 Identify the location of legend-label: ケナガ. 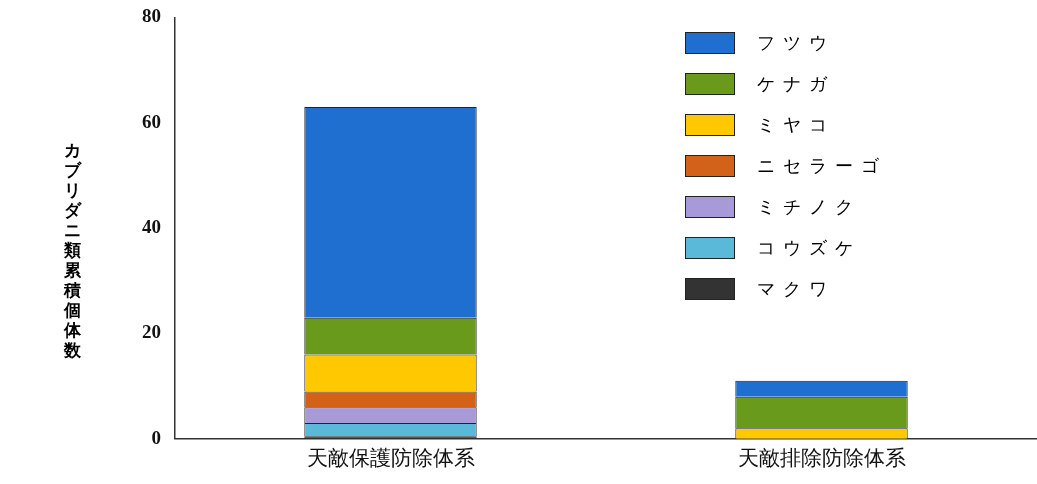
(796, 83).